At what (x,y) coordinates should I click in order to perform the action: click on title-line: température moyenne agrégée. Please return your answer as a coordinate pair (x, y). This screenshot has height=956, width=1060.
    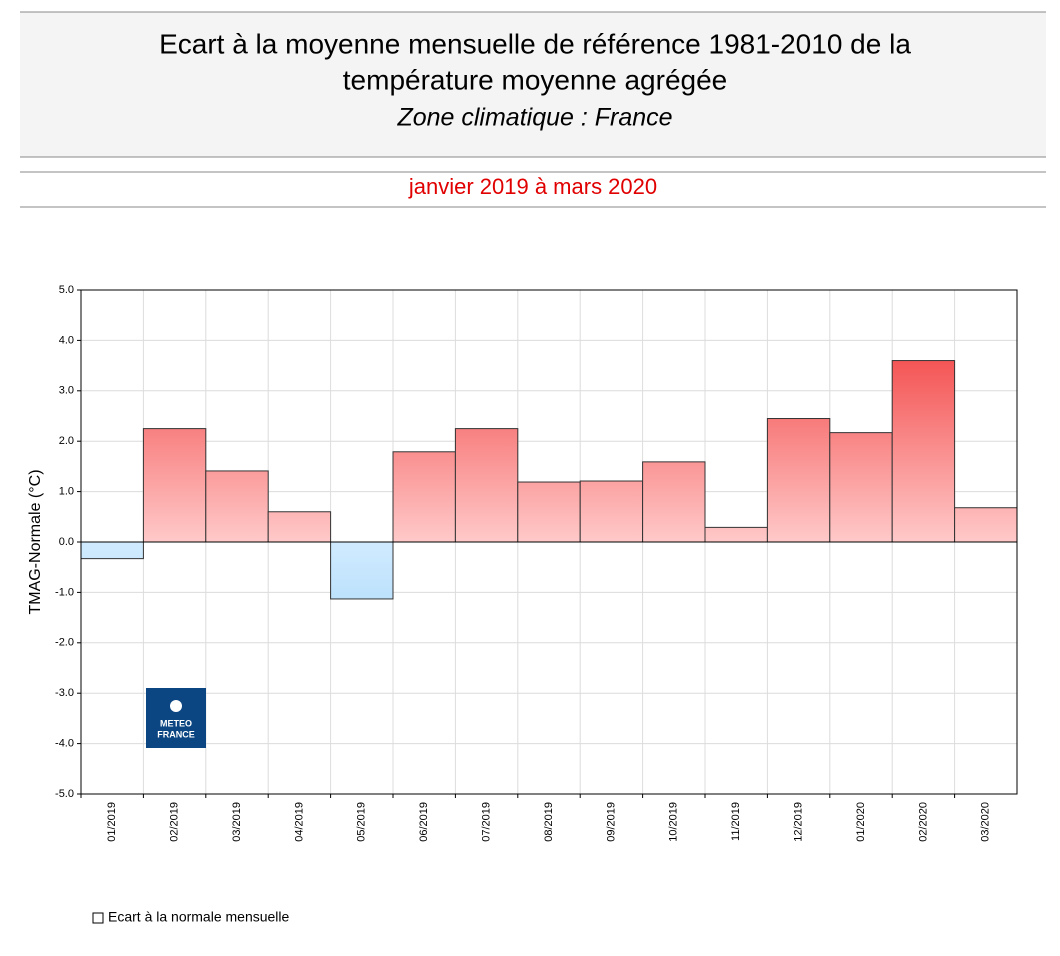
    Looking at the image, I should click on (535, 79).